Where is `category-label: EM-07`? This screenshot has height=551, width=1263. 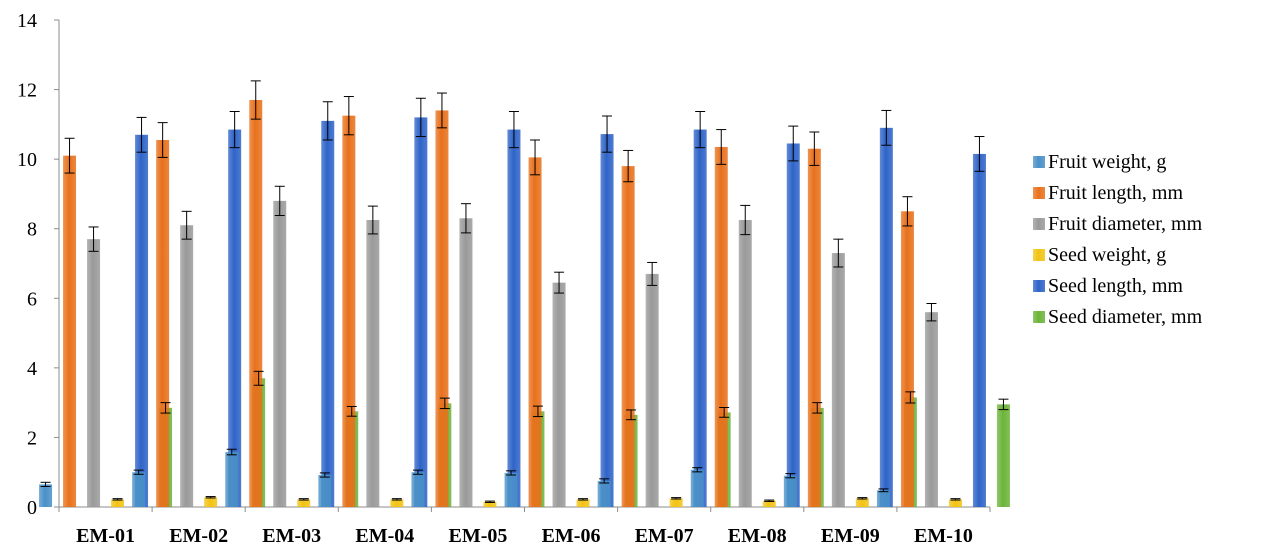 category-label: EM-07 is located at coordinates (664, 536).